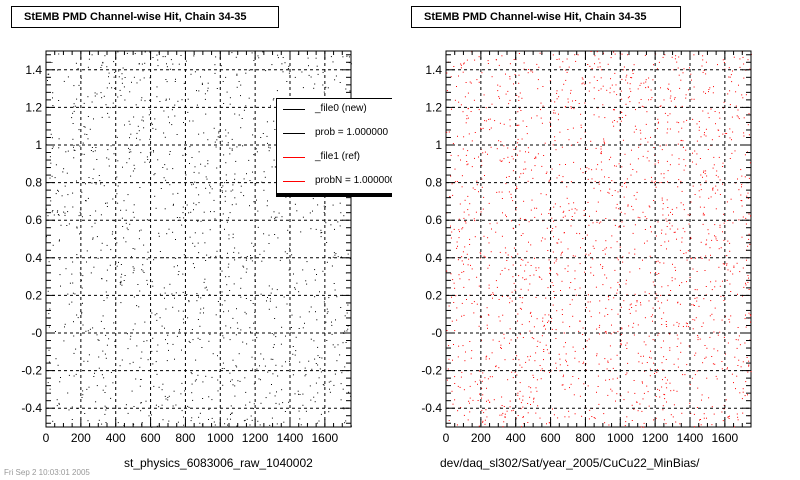  What do you see at coordinates (438, 145) in the screenshot?
I see `right-ytick-label-7: 1` at bounding box center [438, 145].